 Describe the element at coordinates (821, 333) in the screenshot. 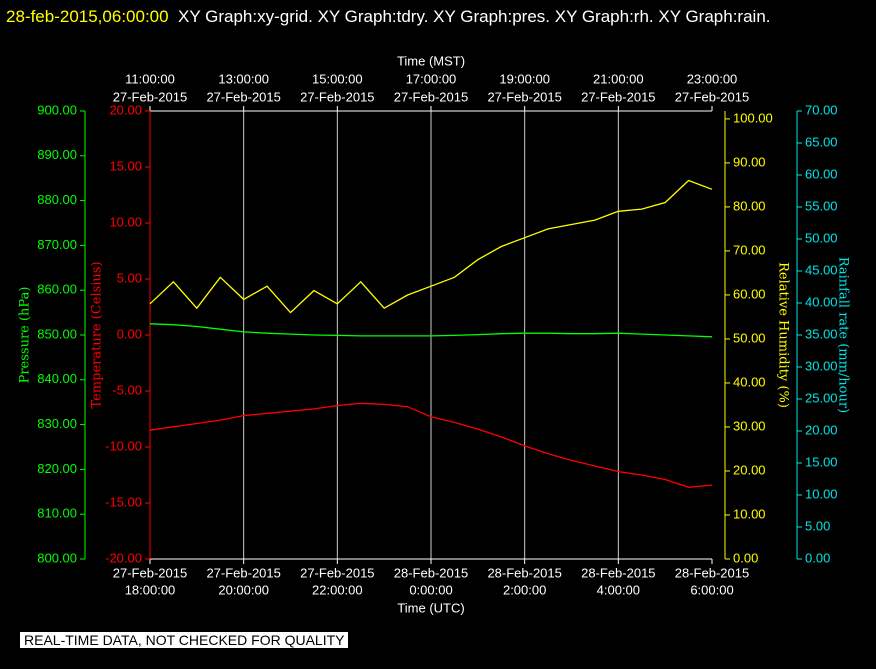

I see `y-tick-label: 35.00` at that location.